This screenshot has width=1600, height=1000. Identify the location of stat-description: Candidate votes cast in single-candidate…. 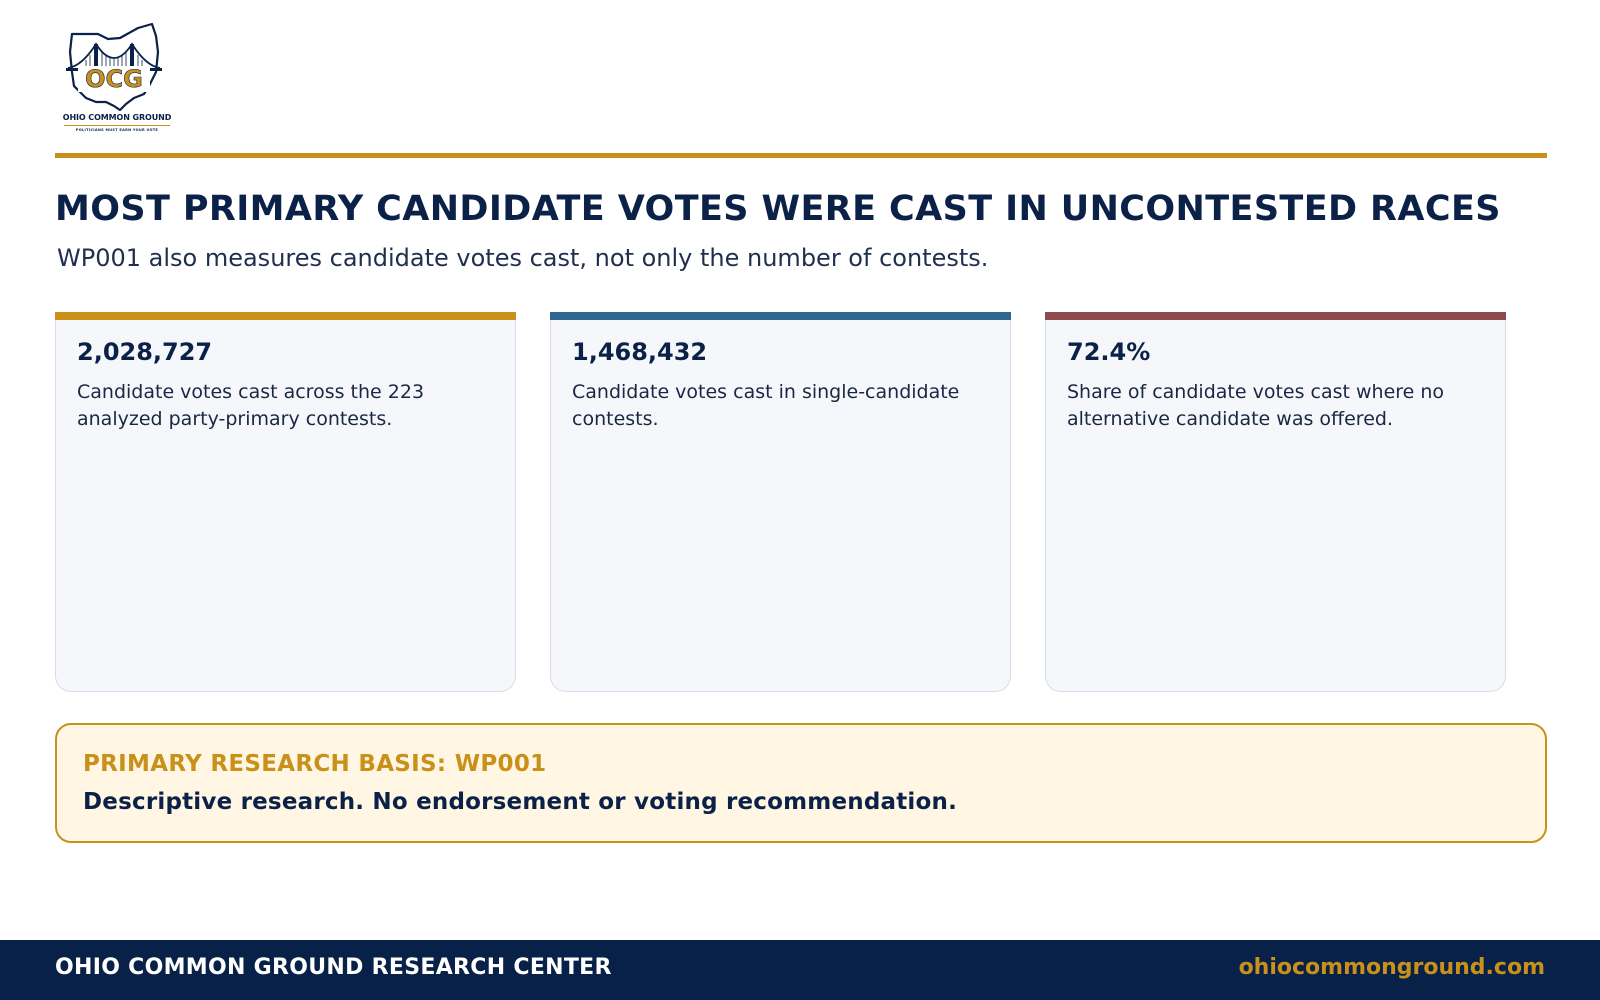
(766, 405).